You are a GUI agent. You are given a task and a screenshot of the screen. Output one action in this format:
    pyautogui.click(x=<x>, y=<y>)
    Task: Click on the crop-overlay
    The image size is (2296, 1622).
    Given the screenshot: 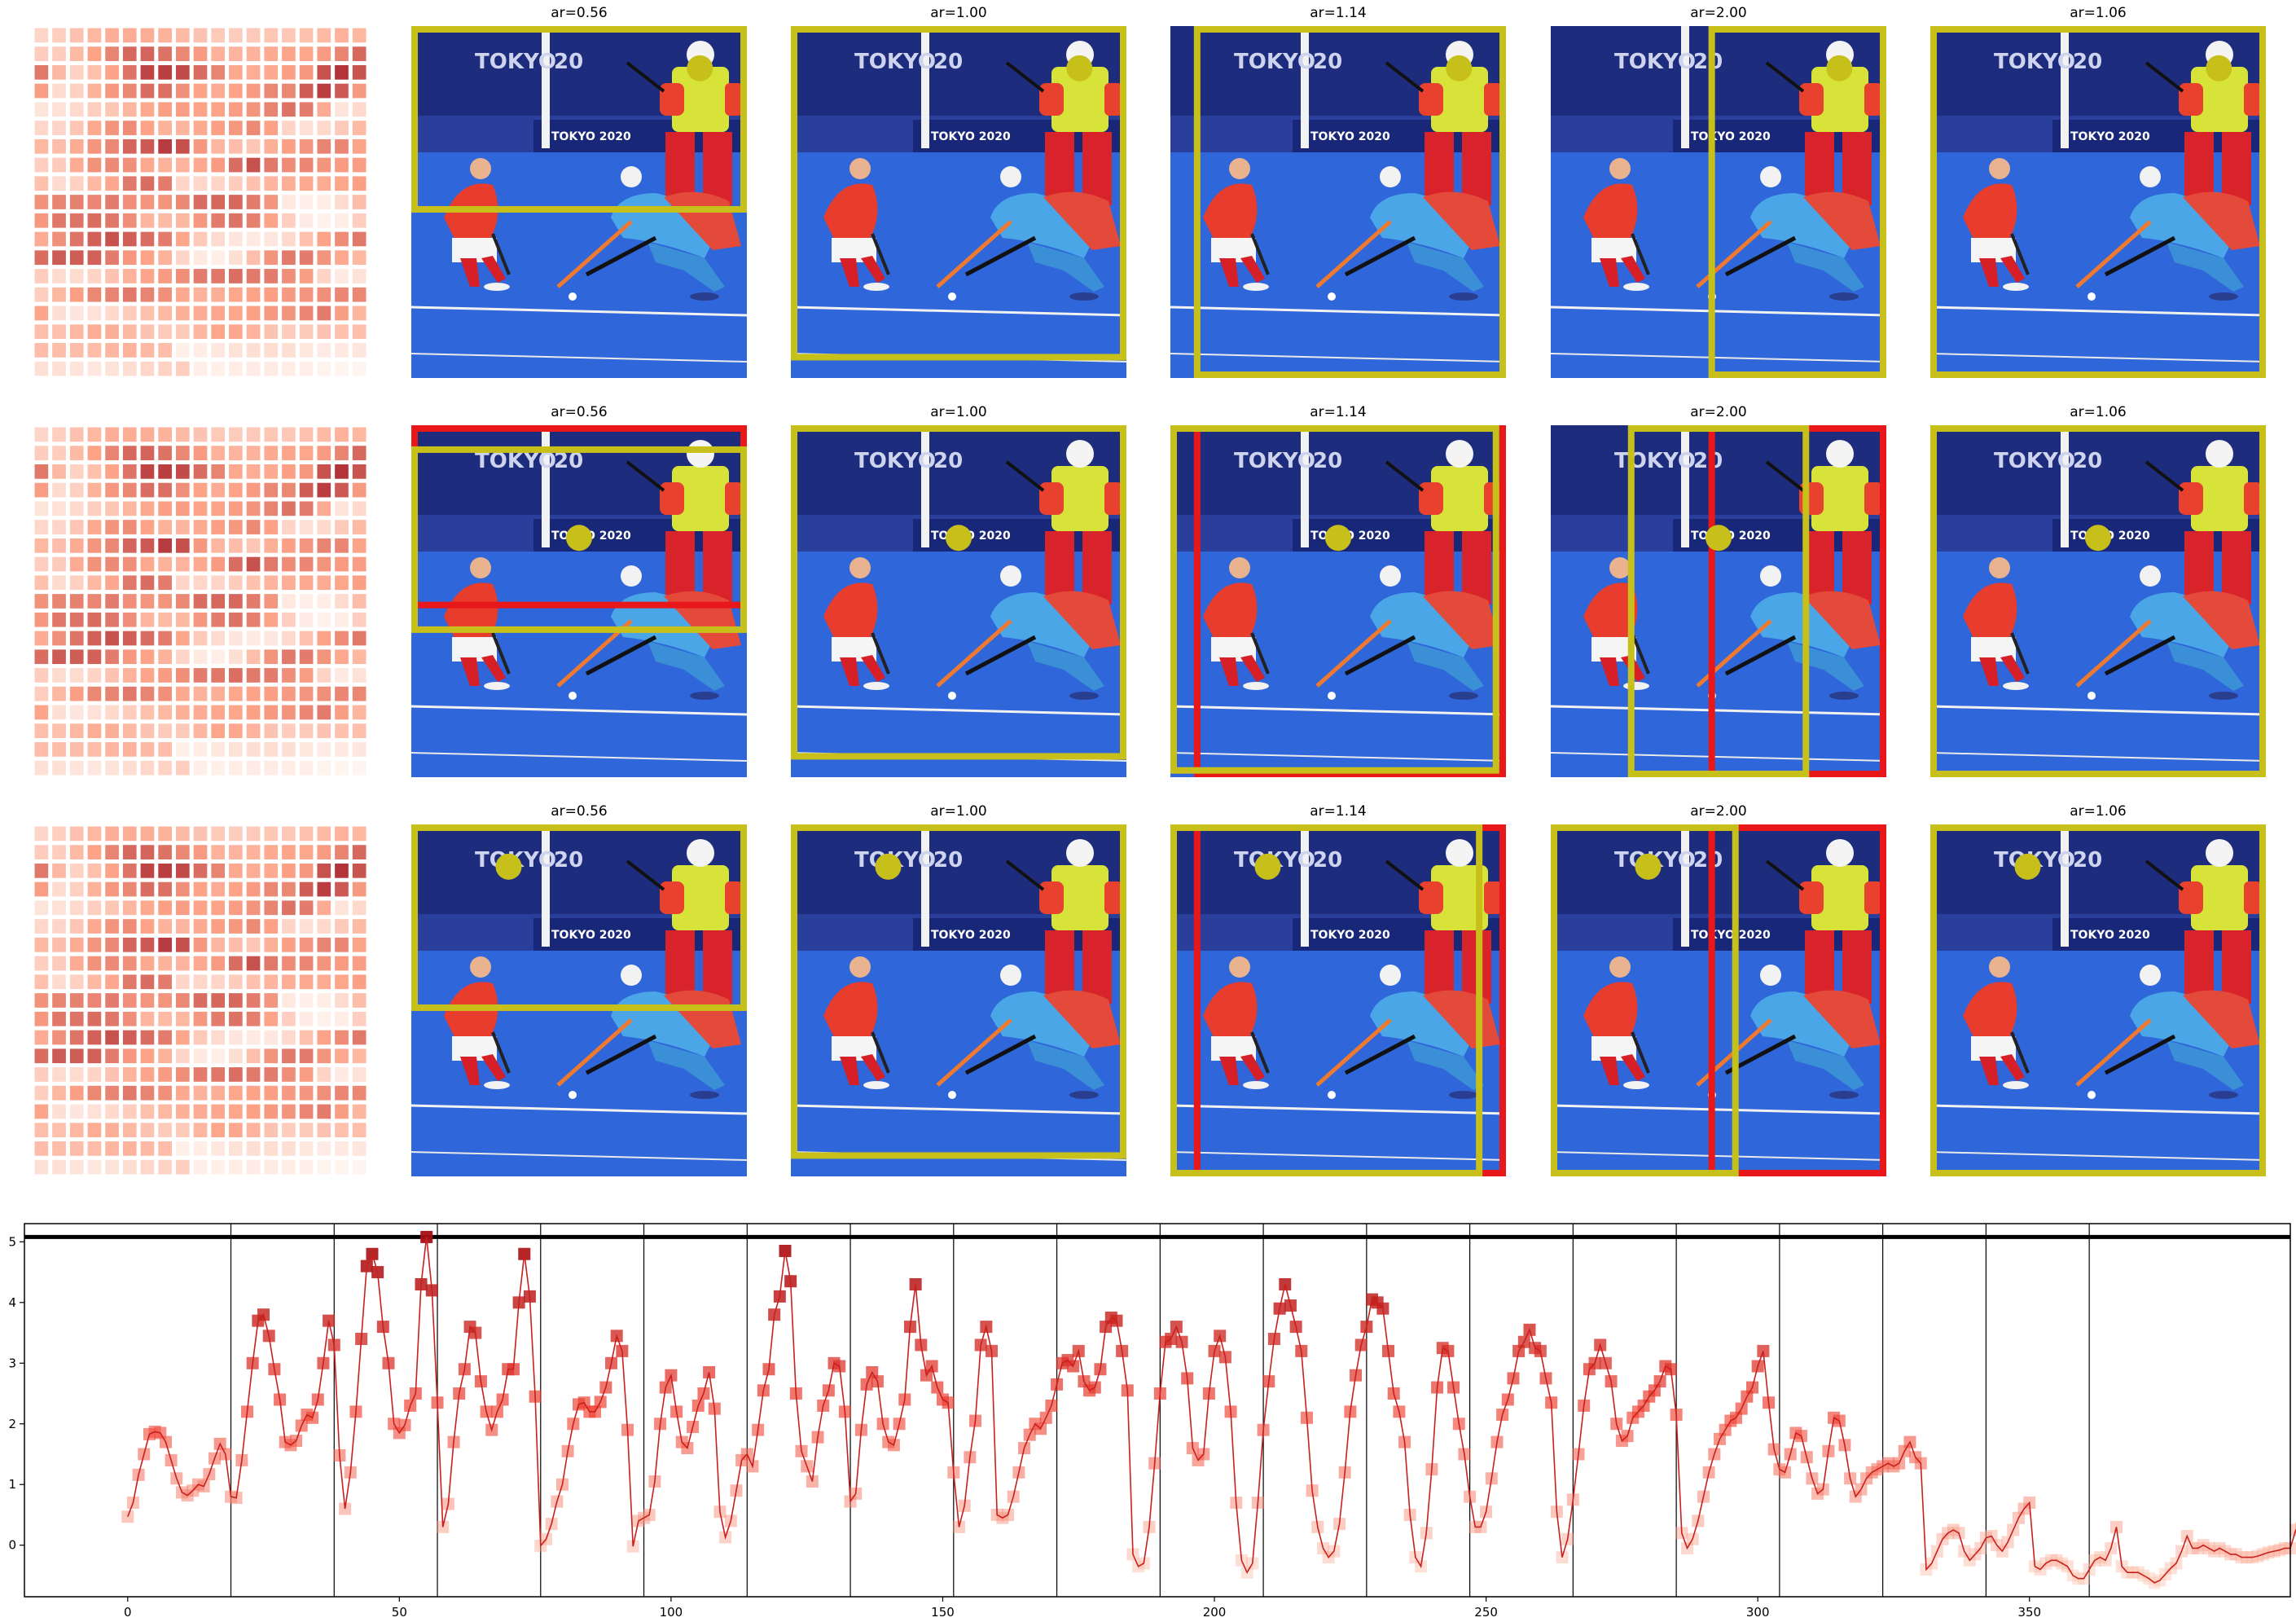 What is the action you would take?
    pyautogui.click(x=958, y=592)
    